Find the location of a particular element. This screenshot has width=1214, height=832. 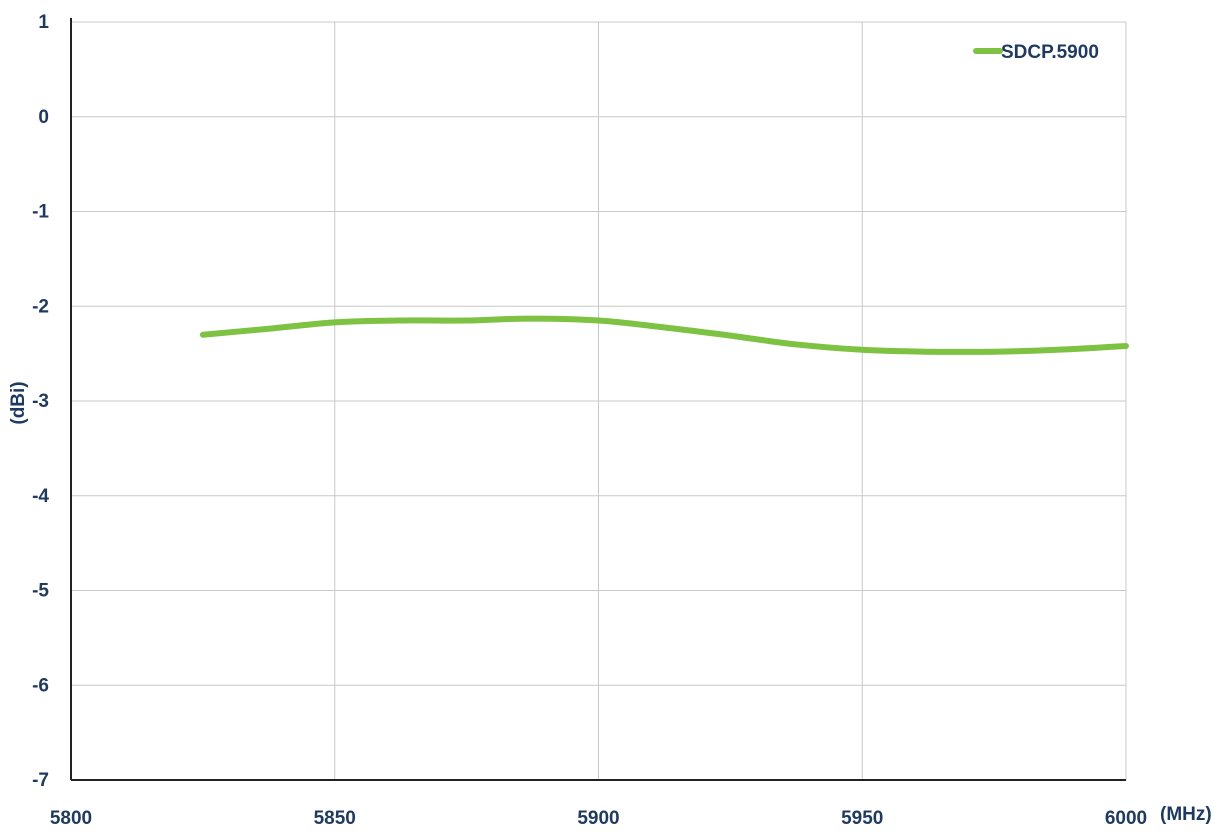

y-tick-label: -6 is located at coordinates (40, 685).